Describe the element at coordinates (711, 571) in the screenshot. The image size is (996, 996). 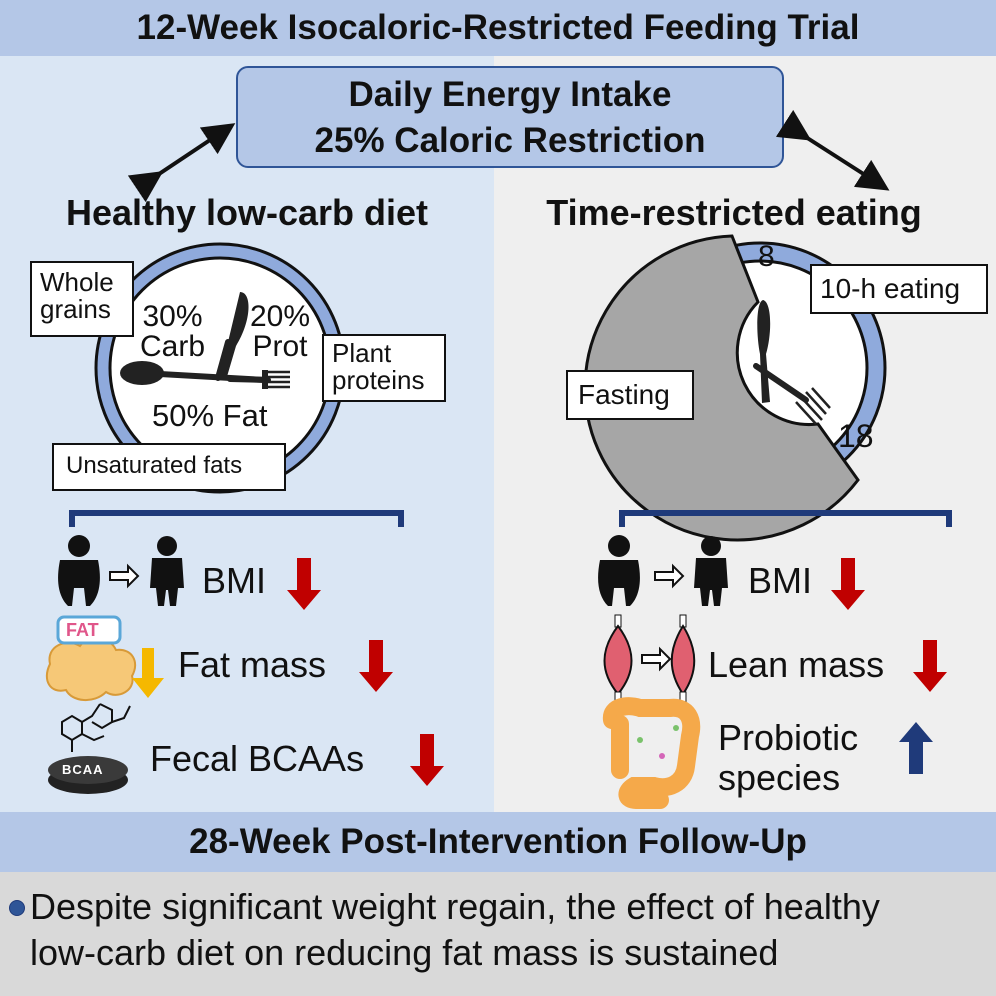
I see `slim-person-icon-right` at that location.